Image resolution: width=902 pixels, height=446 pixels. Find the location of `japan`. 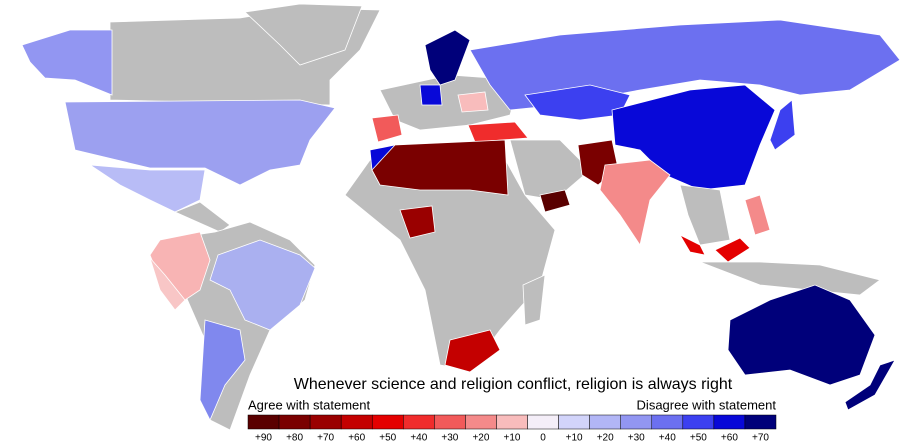

japan is located at coordinates (782, 125).